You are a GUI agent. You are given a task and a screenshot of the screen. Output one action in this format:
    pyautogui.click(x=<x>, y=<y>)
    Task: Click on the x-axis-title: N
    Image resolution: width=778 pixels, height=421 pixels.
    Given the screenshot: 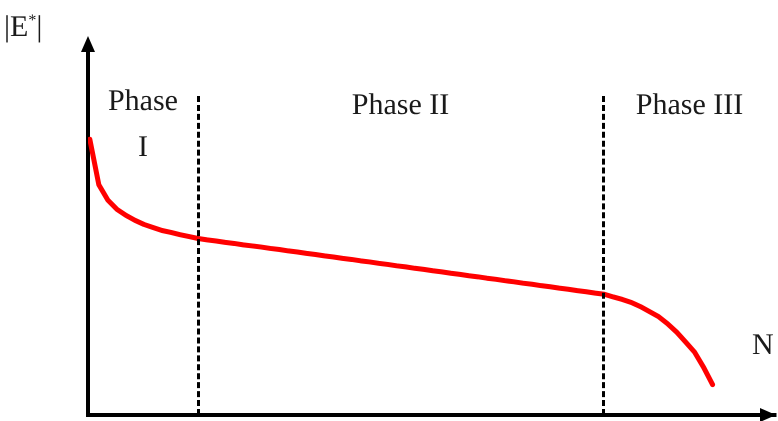 What is the action you would take?
    pyautogui.click(x=763, y=344)
    